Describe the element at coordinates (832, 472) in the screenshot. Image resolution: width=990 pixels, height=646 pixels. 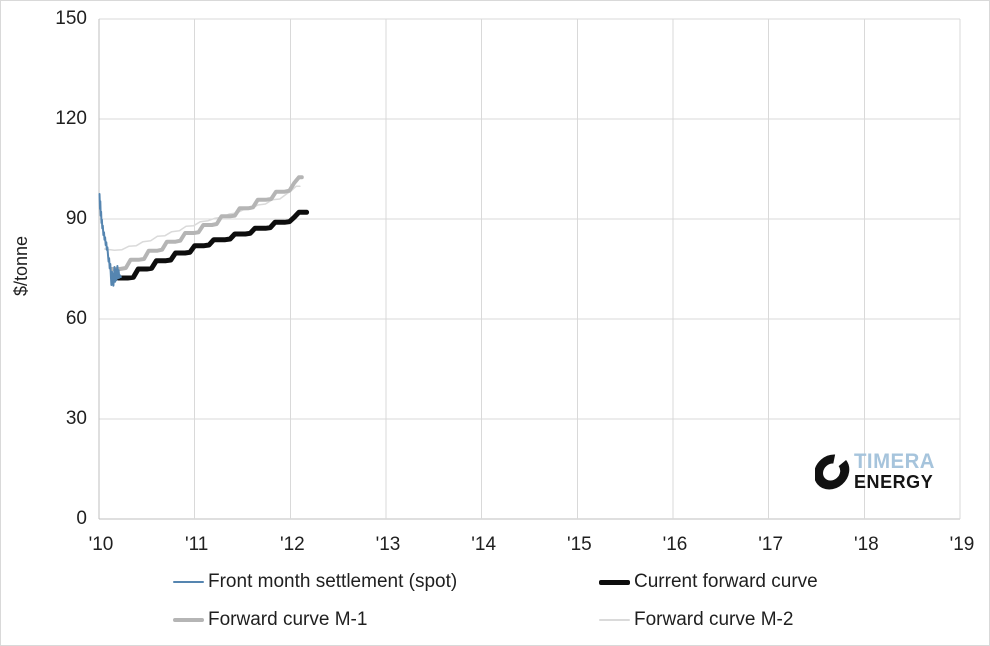
I see `timera-logo-icon` at that location.